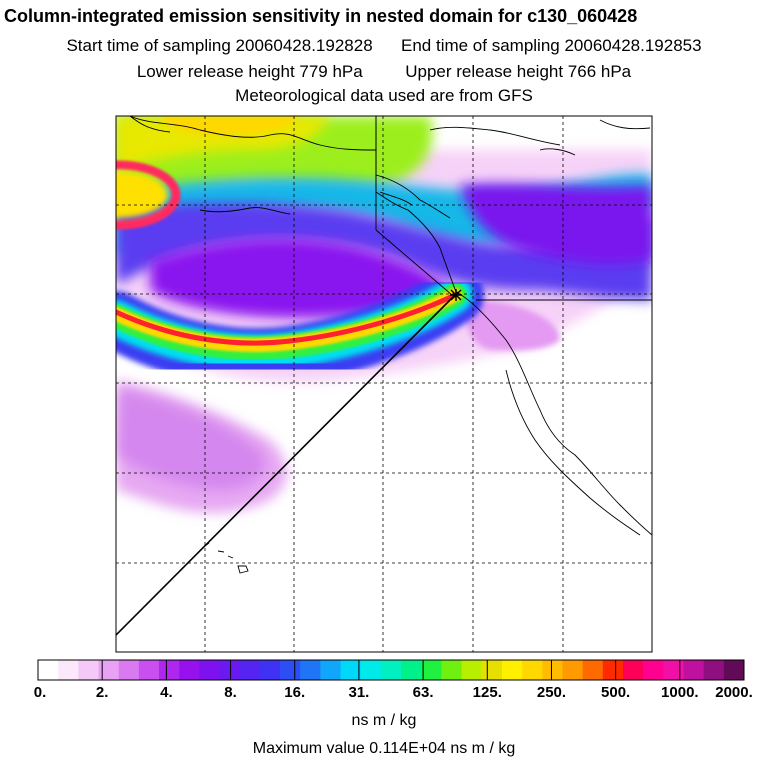  I want to click on colorbar-cells, so click(391, 670).